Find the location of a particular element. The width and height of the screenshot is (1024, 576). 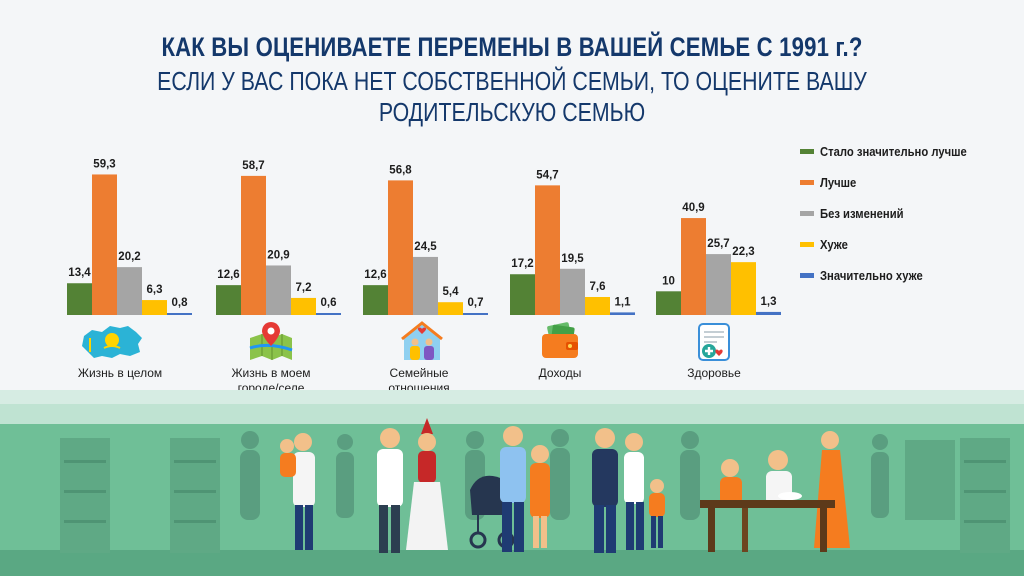

category-label: Доходы is located at coordinates (560, 373).